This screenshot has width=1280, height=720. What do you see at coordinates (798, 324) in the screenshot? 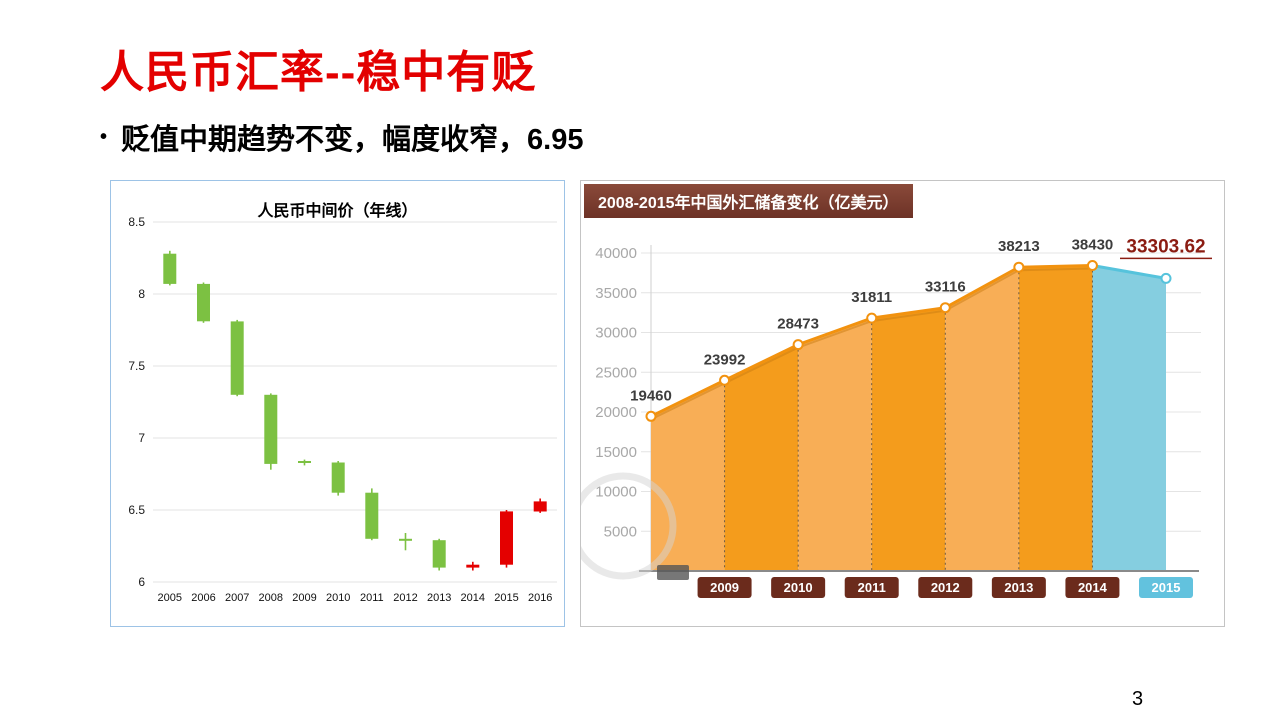
I see `svg-text: 28473` at bounding box center [798, 324].